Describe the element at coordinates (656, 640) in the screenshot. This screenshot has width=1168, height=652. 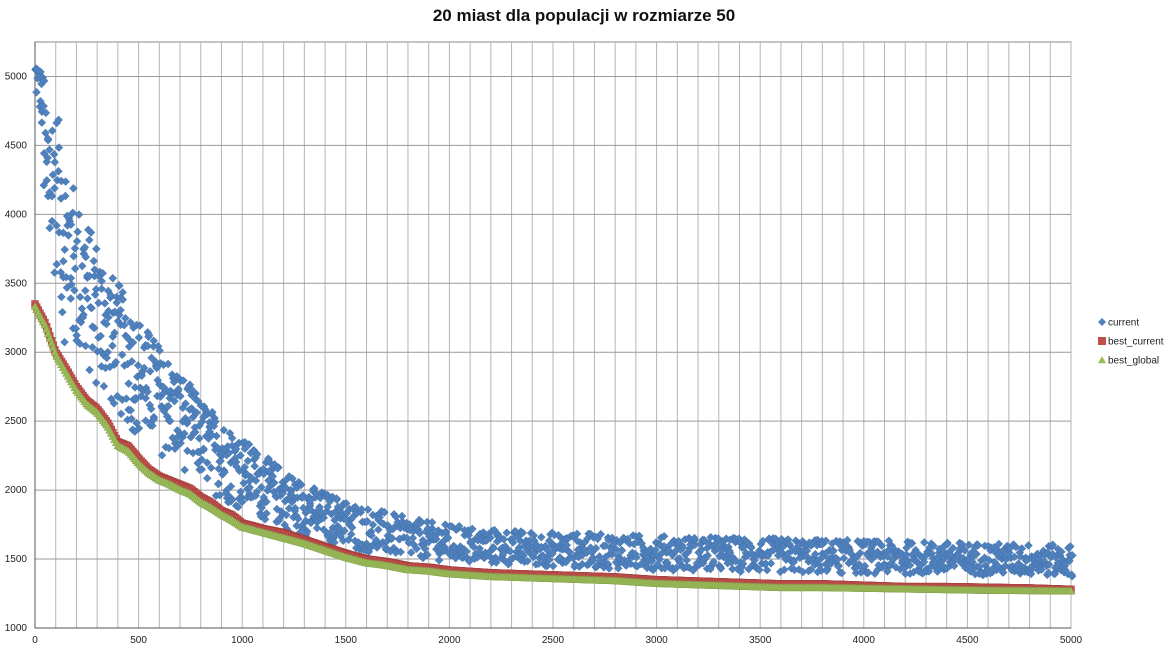
I see `x-tick-label: 3000` at that location.